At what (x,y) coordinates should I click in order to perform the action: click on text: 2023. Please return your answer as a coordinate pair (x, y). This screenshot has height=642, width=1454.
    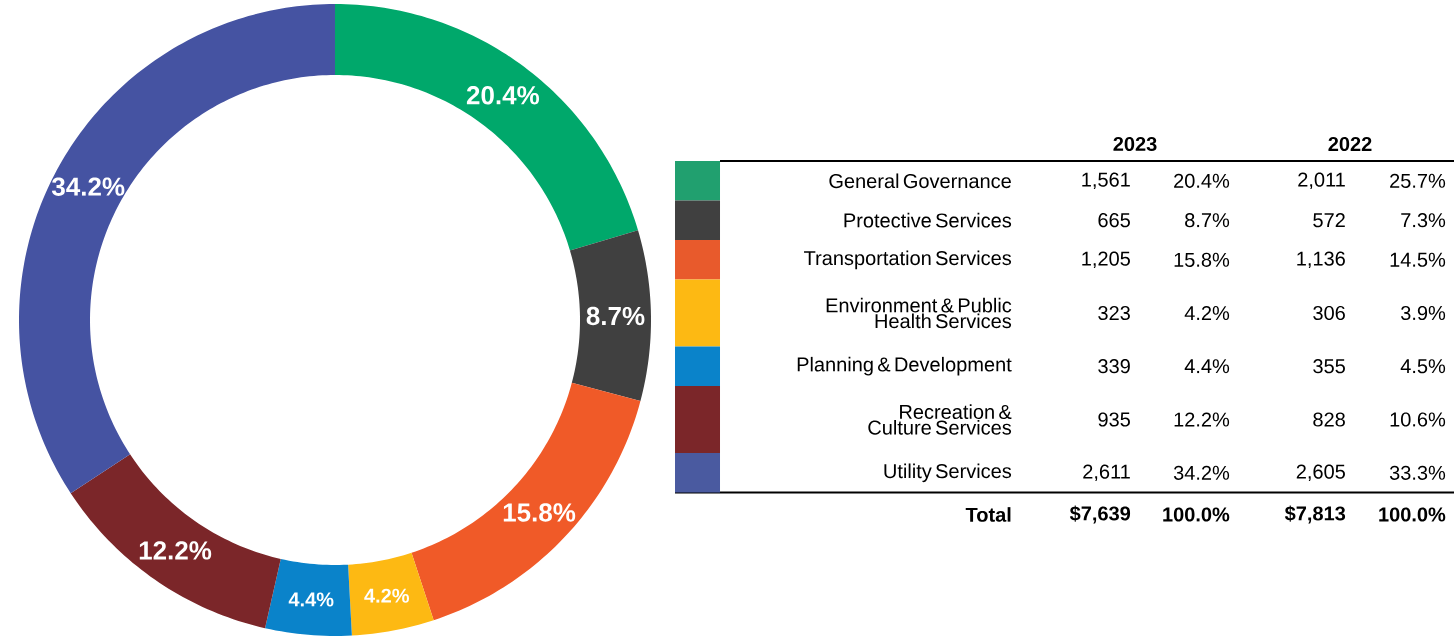
    Looking at the image, I should click on (1135, 144).